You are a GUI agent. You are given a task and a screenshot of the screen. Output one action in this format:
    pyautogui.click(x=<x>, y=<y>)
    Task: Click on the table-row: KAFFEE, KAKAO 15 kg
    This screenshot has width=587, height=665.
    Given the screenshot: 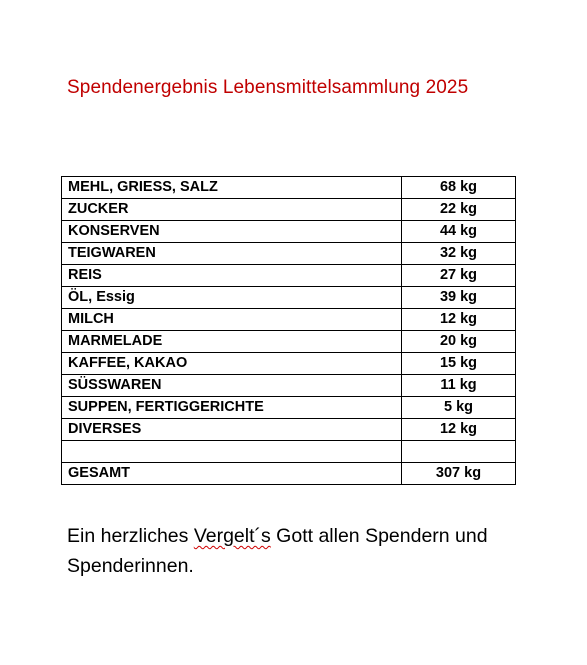 What is the action you would take?
    pyautogui.click(x=288, y=363)
    